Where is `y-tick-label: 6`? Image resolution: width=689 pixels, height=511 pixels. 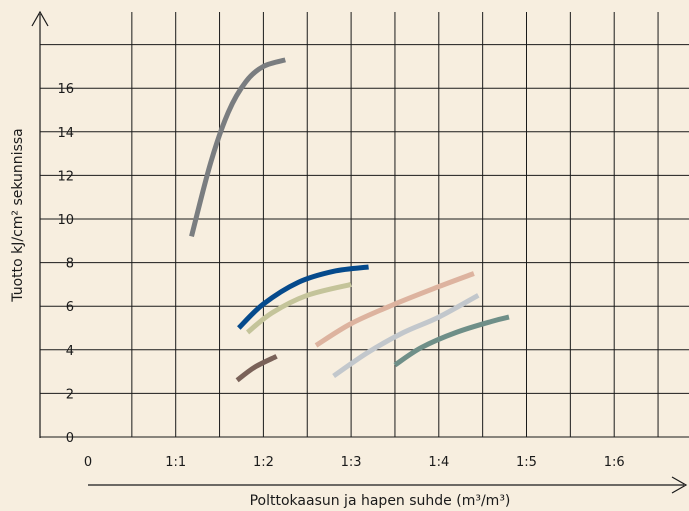 y-tick-label: 6 is located at coordinates (70, 307).